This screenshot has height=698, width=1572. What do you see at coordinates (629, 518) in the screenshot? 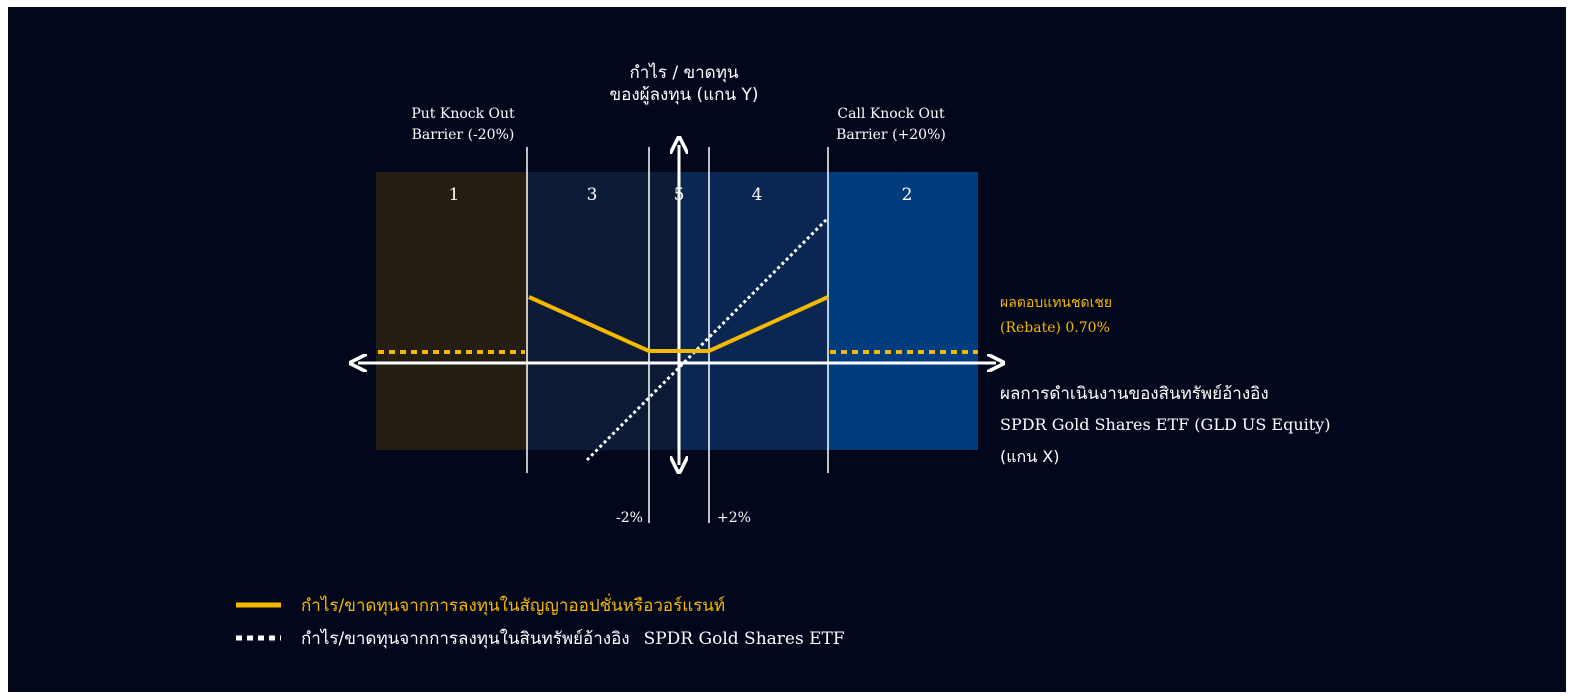
I see `minus-threshold-label: -2%` at bounding box center [629, 518].